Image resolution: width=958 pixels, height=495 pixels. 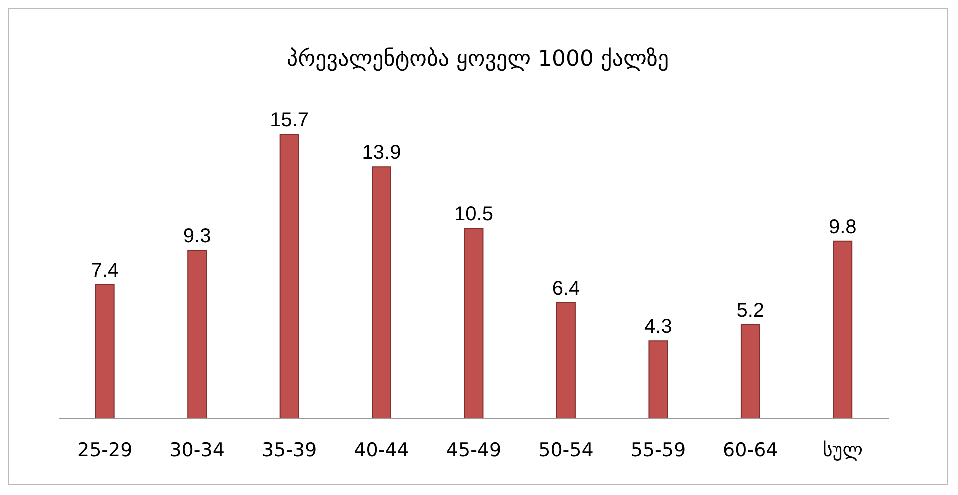 I want to click on x-tick-label: სულ, so click(x=842, y=450).